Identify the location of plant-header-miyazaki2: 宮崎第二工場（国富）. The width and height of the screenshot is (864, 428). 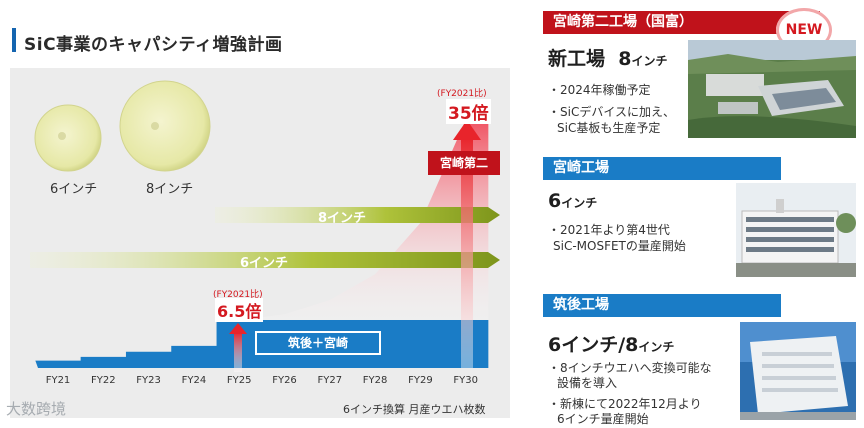
(681, 22).